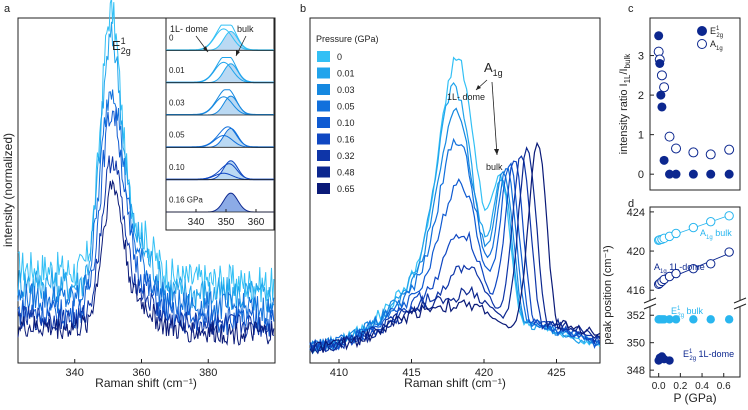 The image size is (748, 410). I want to click on panel-a-xlabel: Raman shift (cm⁻¹), so click(146, 383).